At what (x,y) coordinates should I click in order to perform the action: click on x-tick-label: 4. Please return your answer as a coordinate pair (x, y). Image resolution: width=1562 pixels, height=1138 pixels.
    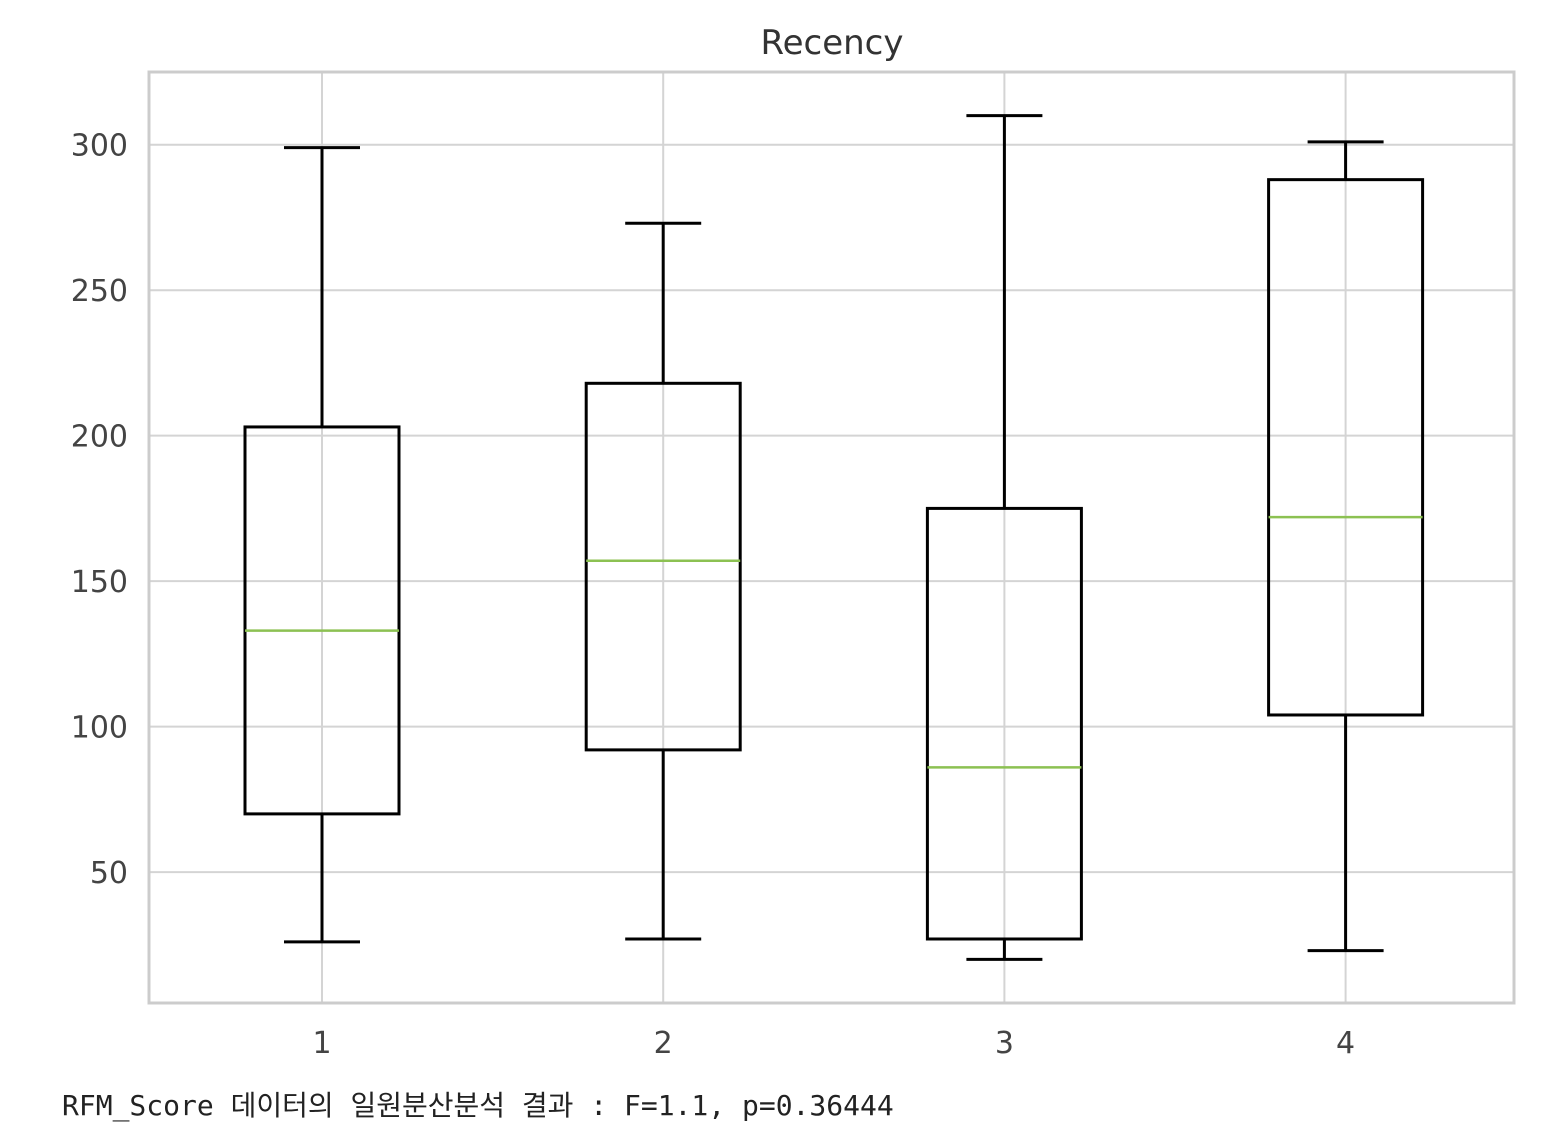
    Looking at the image, I should click on (1345, 1043).